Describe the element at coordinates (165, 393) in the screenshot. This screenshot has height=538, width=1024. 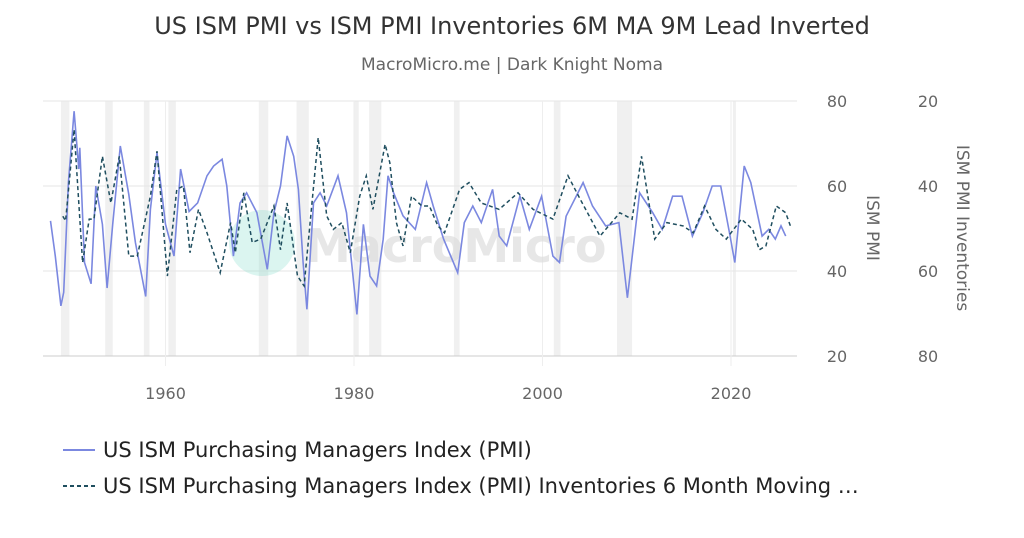
I see `x-tick-label: 1960` at that location.